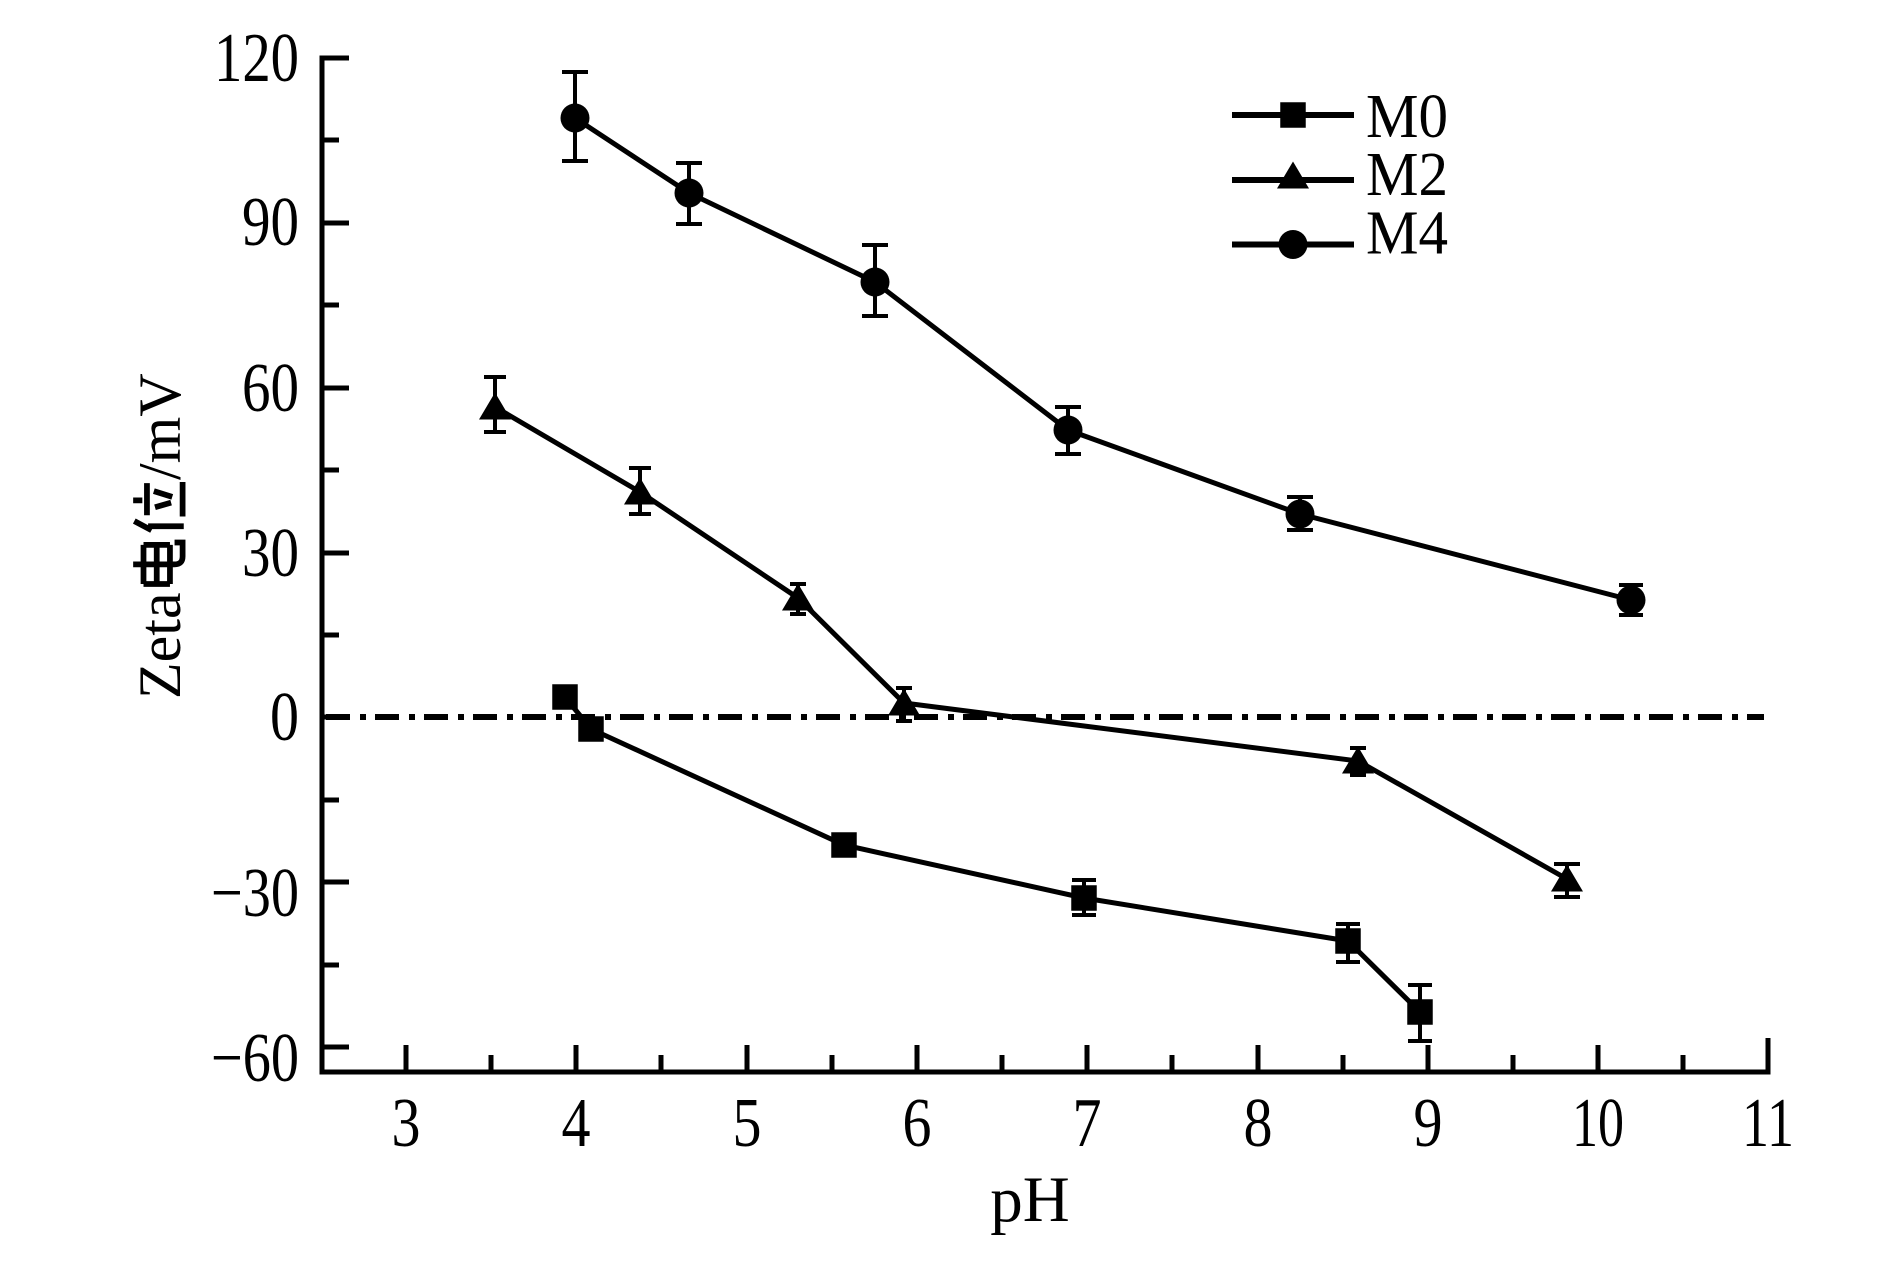  Describe the element at coordinates (270, 222) in the screenshot. I see `svg-text: 90` at that location.